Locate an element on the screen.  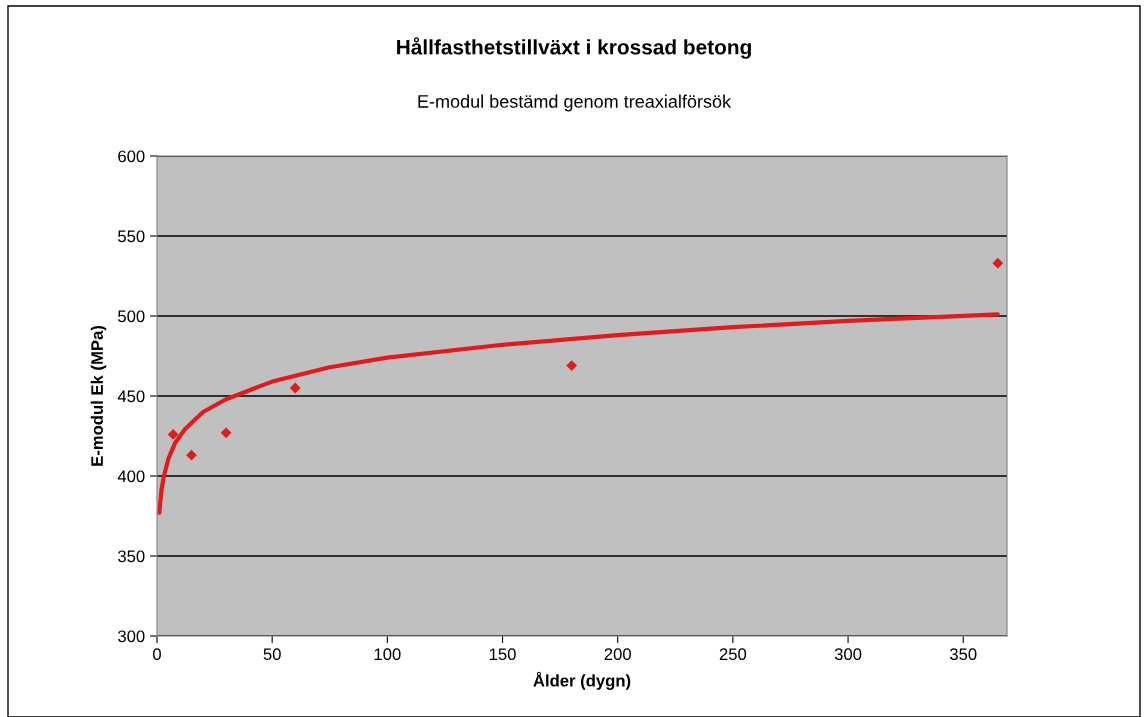
x-tick-label: 350 is located at coordinates (963, 654).